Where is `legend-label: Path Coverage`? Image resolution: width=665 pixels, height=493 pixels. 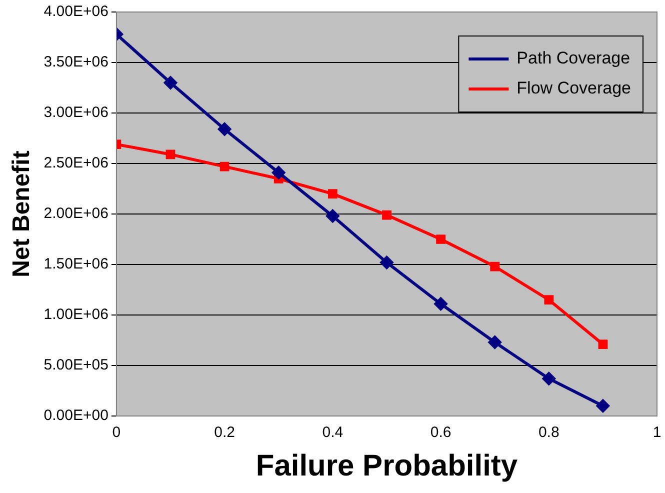 legend-label: Path Coverage is located at coordinates (573, 58).